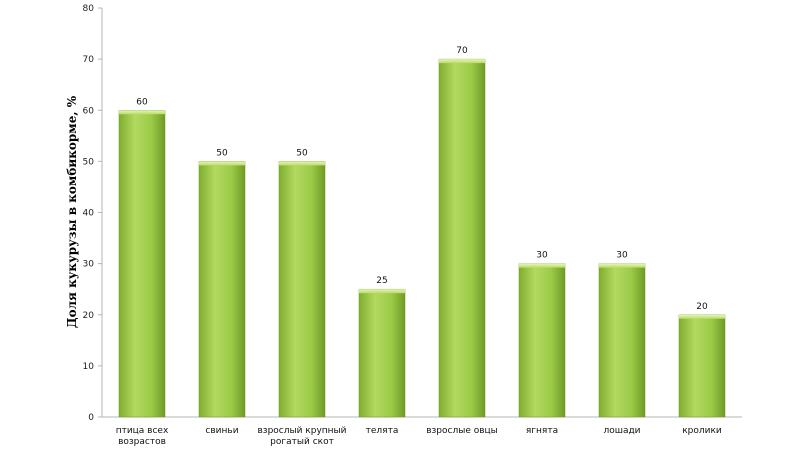  What do you see at coordinates (91, 418) in the screenshot?
I see `y-tick-label: 0` at bounding box center [91, 418].